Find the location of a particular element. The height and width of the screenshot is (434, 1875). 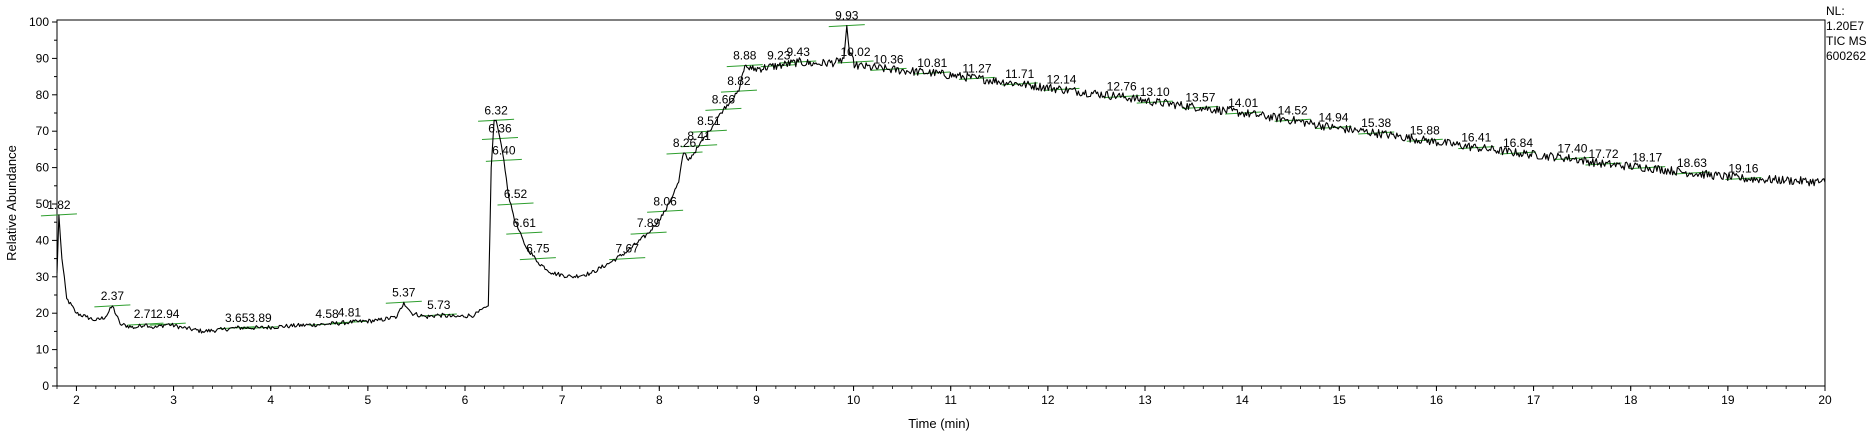

x-tick-label: 4 is located at coordinates (270, 400).